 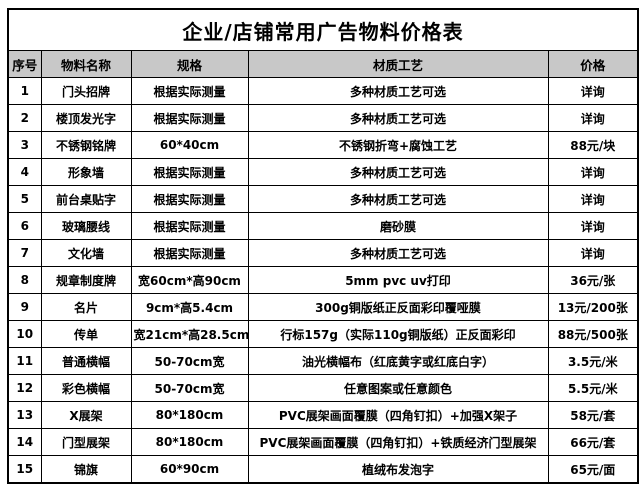 What do you see at coordinates (24, 307) in the screenshot?
I see `cell-seq: 9` at bounding box center [24, 307].